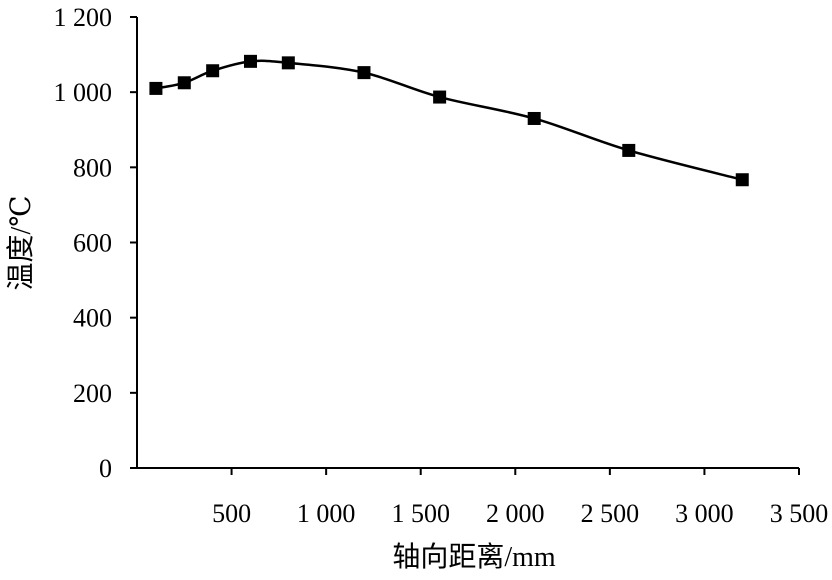 The image size is (832, 580). Describe the element at coordinates (92, 167) in the screenshot. I see `y-tick-label: 800` at that location.